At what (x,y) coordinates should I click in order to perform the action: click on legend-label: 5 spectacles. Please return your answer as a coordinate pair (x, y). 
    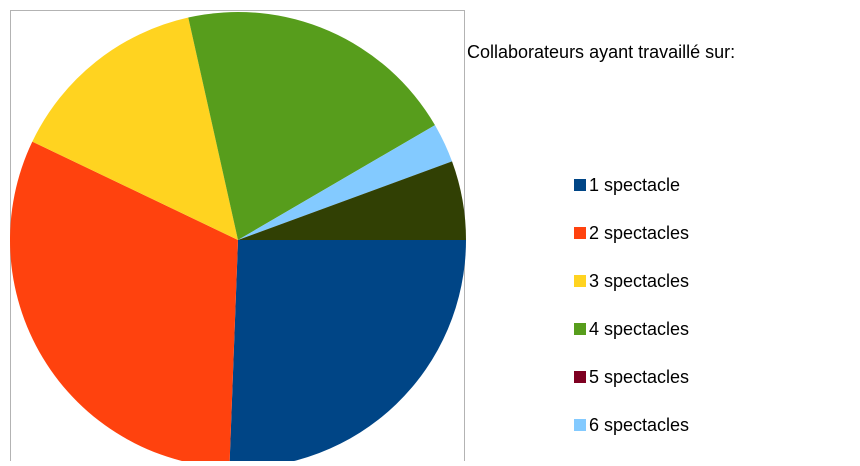
    Looking at the image, I should click on (639, 377).